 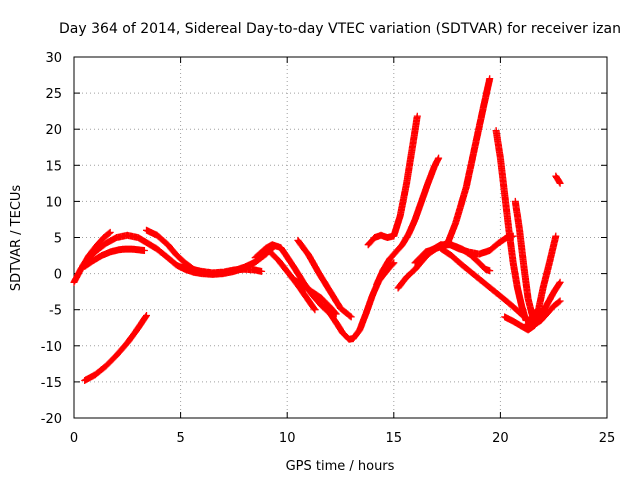 I want to click on y-tick-label: 30, so click(x=53, y=58).